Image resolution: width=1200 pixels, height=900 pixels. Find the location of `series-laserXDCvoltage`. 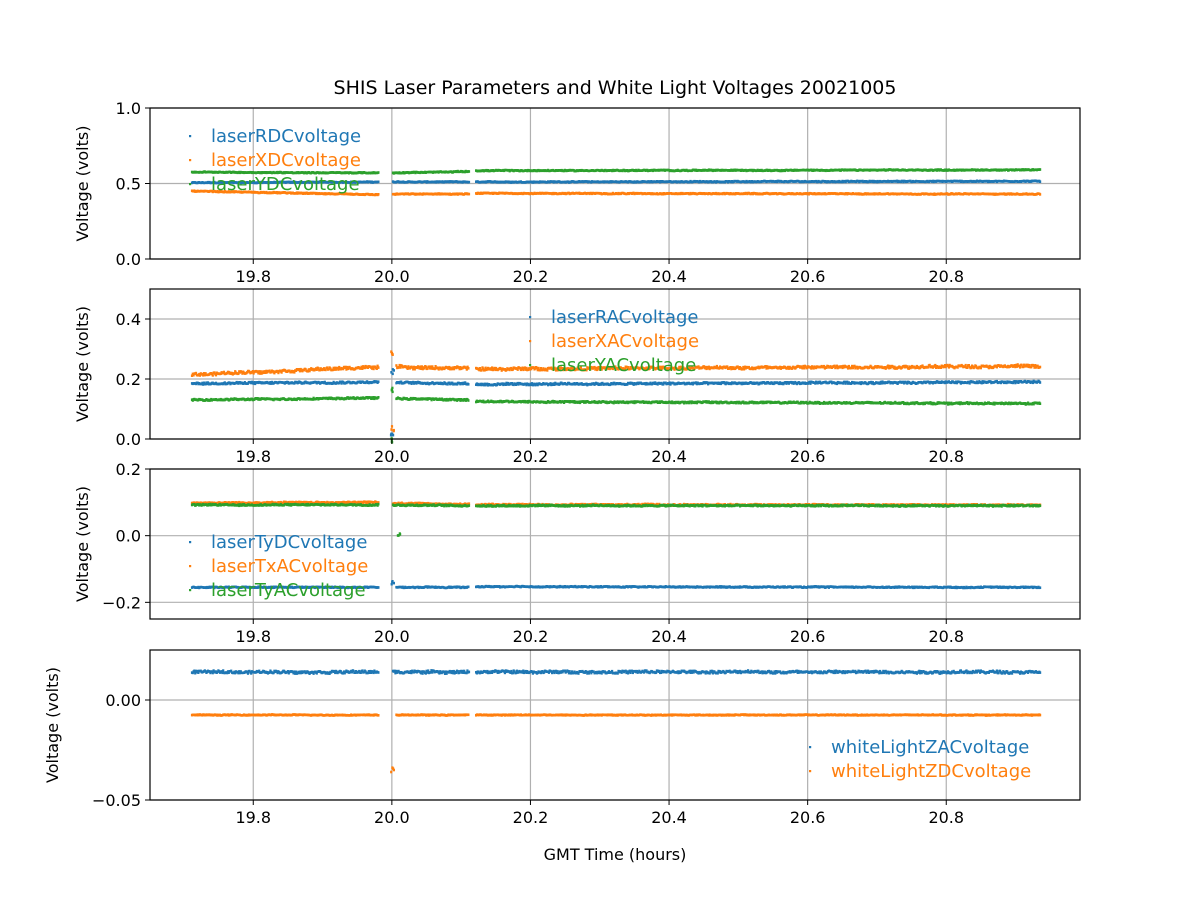

series-laserXDCvoltage is located at coordinates (616, 193).